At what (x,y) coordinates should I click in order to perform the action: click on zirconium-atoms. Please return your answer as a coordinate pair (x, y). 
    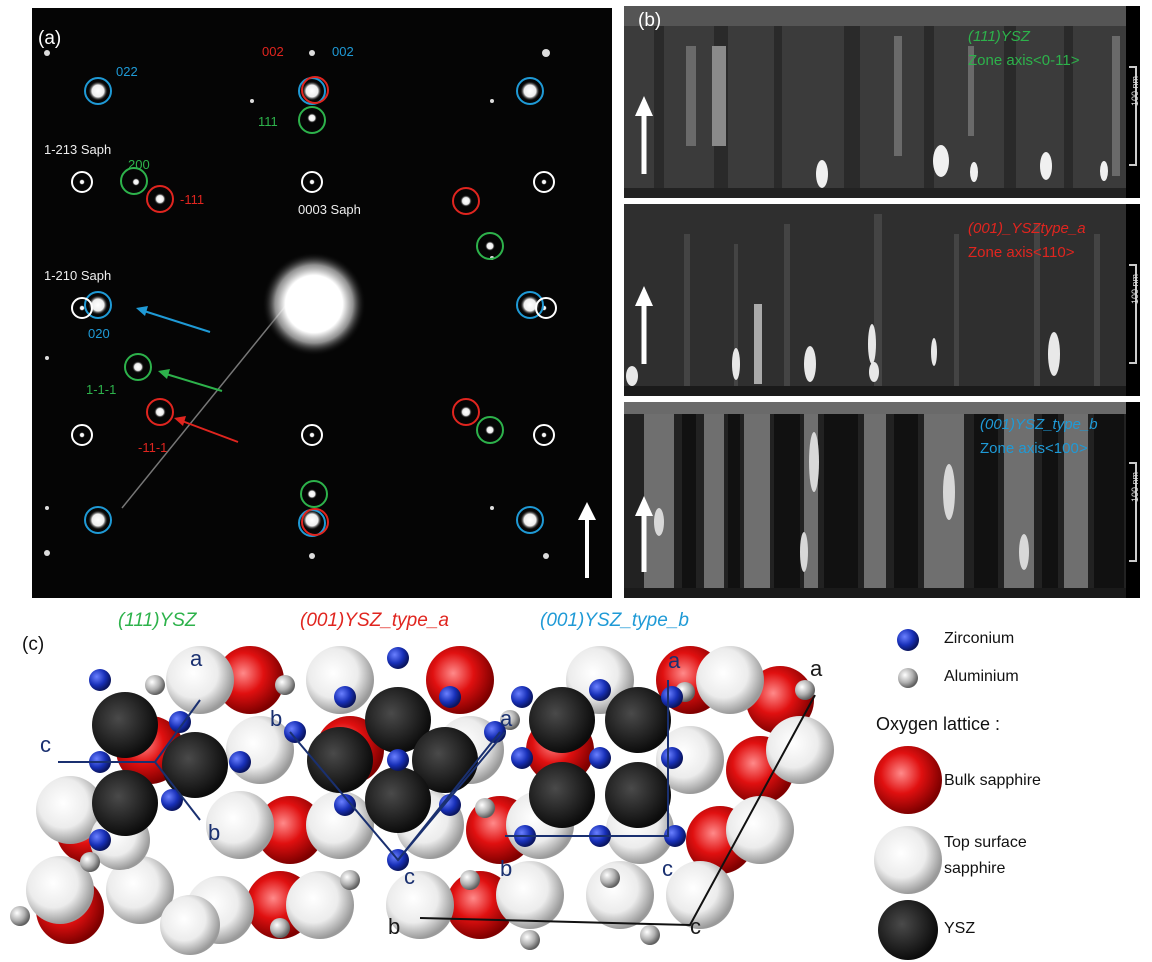
    Looking at the image, I should click on (387, 759).